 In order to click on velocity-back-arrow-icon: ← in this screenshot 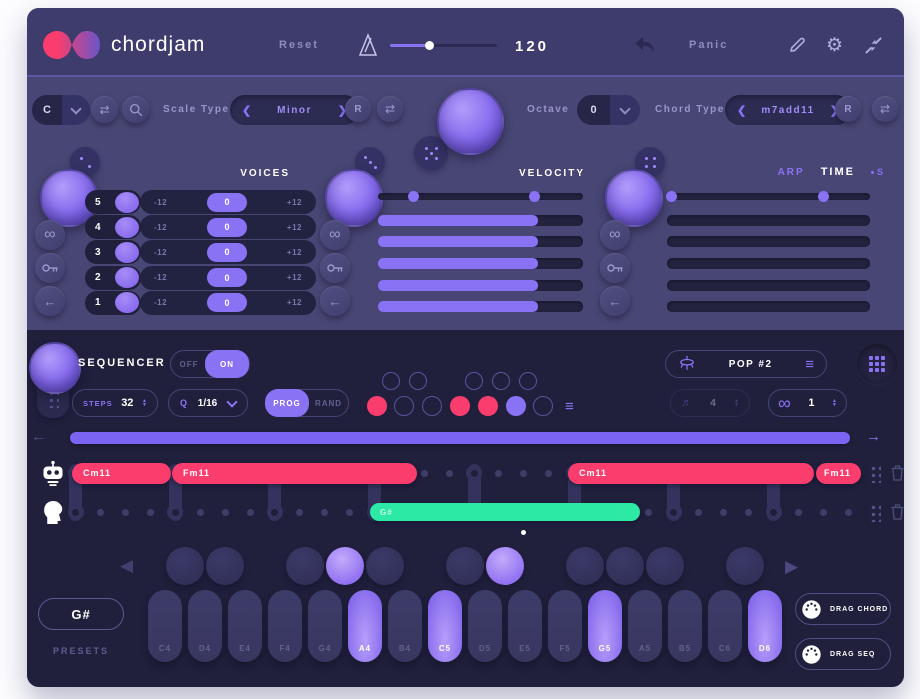, I will do `click(335, 301)`.